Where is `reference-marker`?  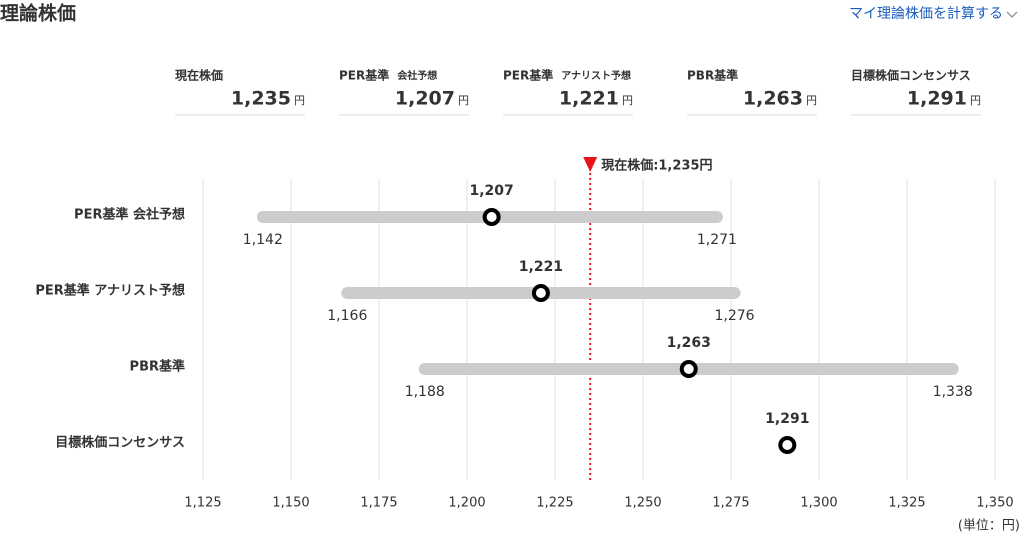
reference-marker is located at coordinates (590, 164).